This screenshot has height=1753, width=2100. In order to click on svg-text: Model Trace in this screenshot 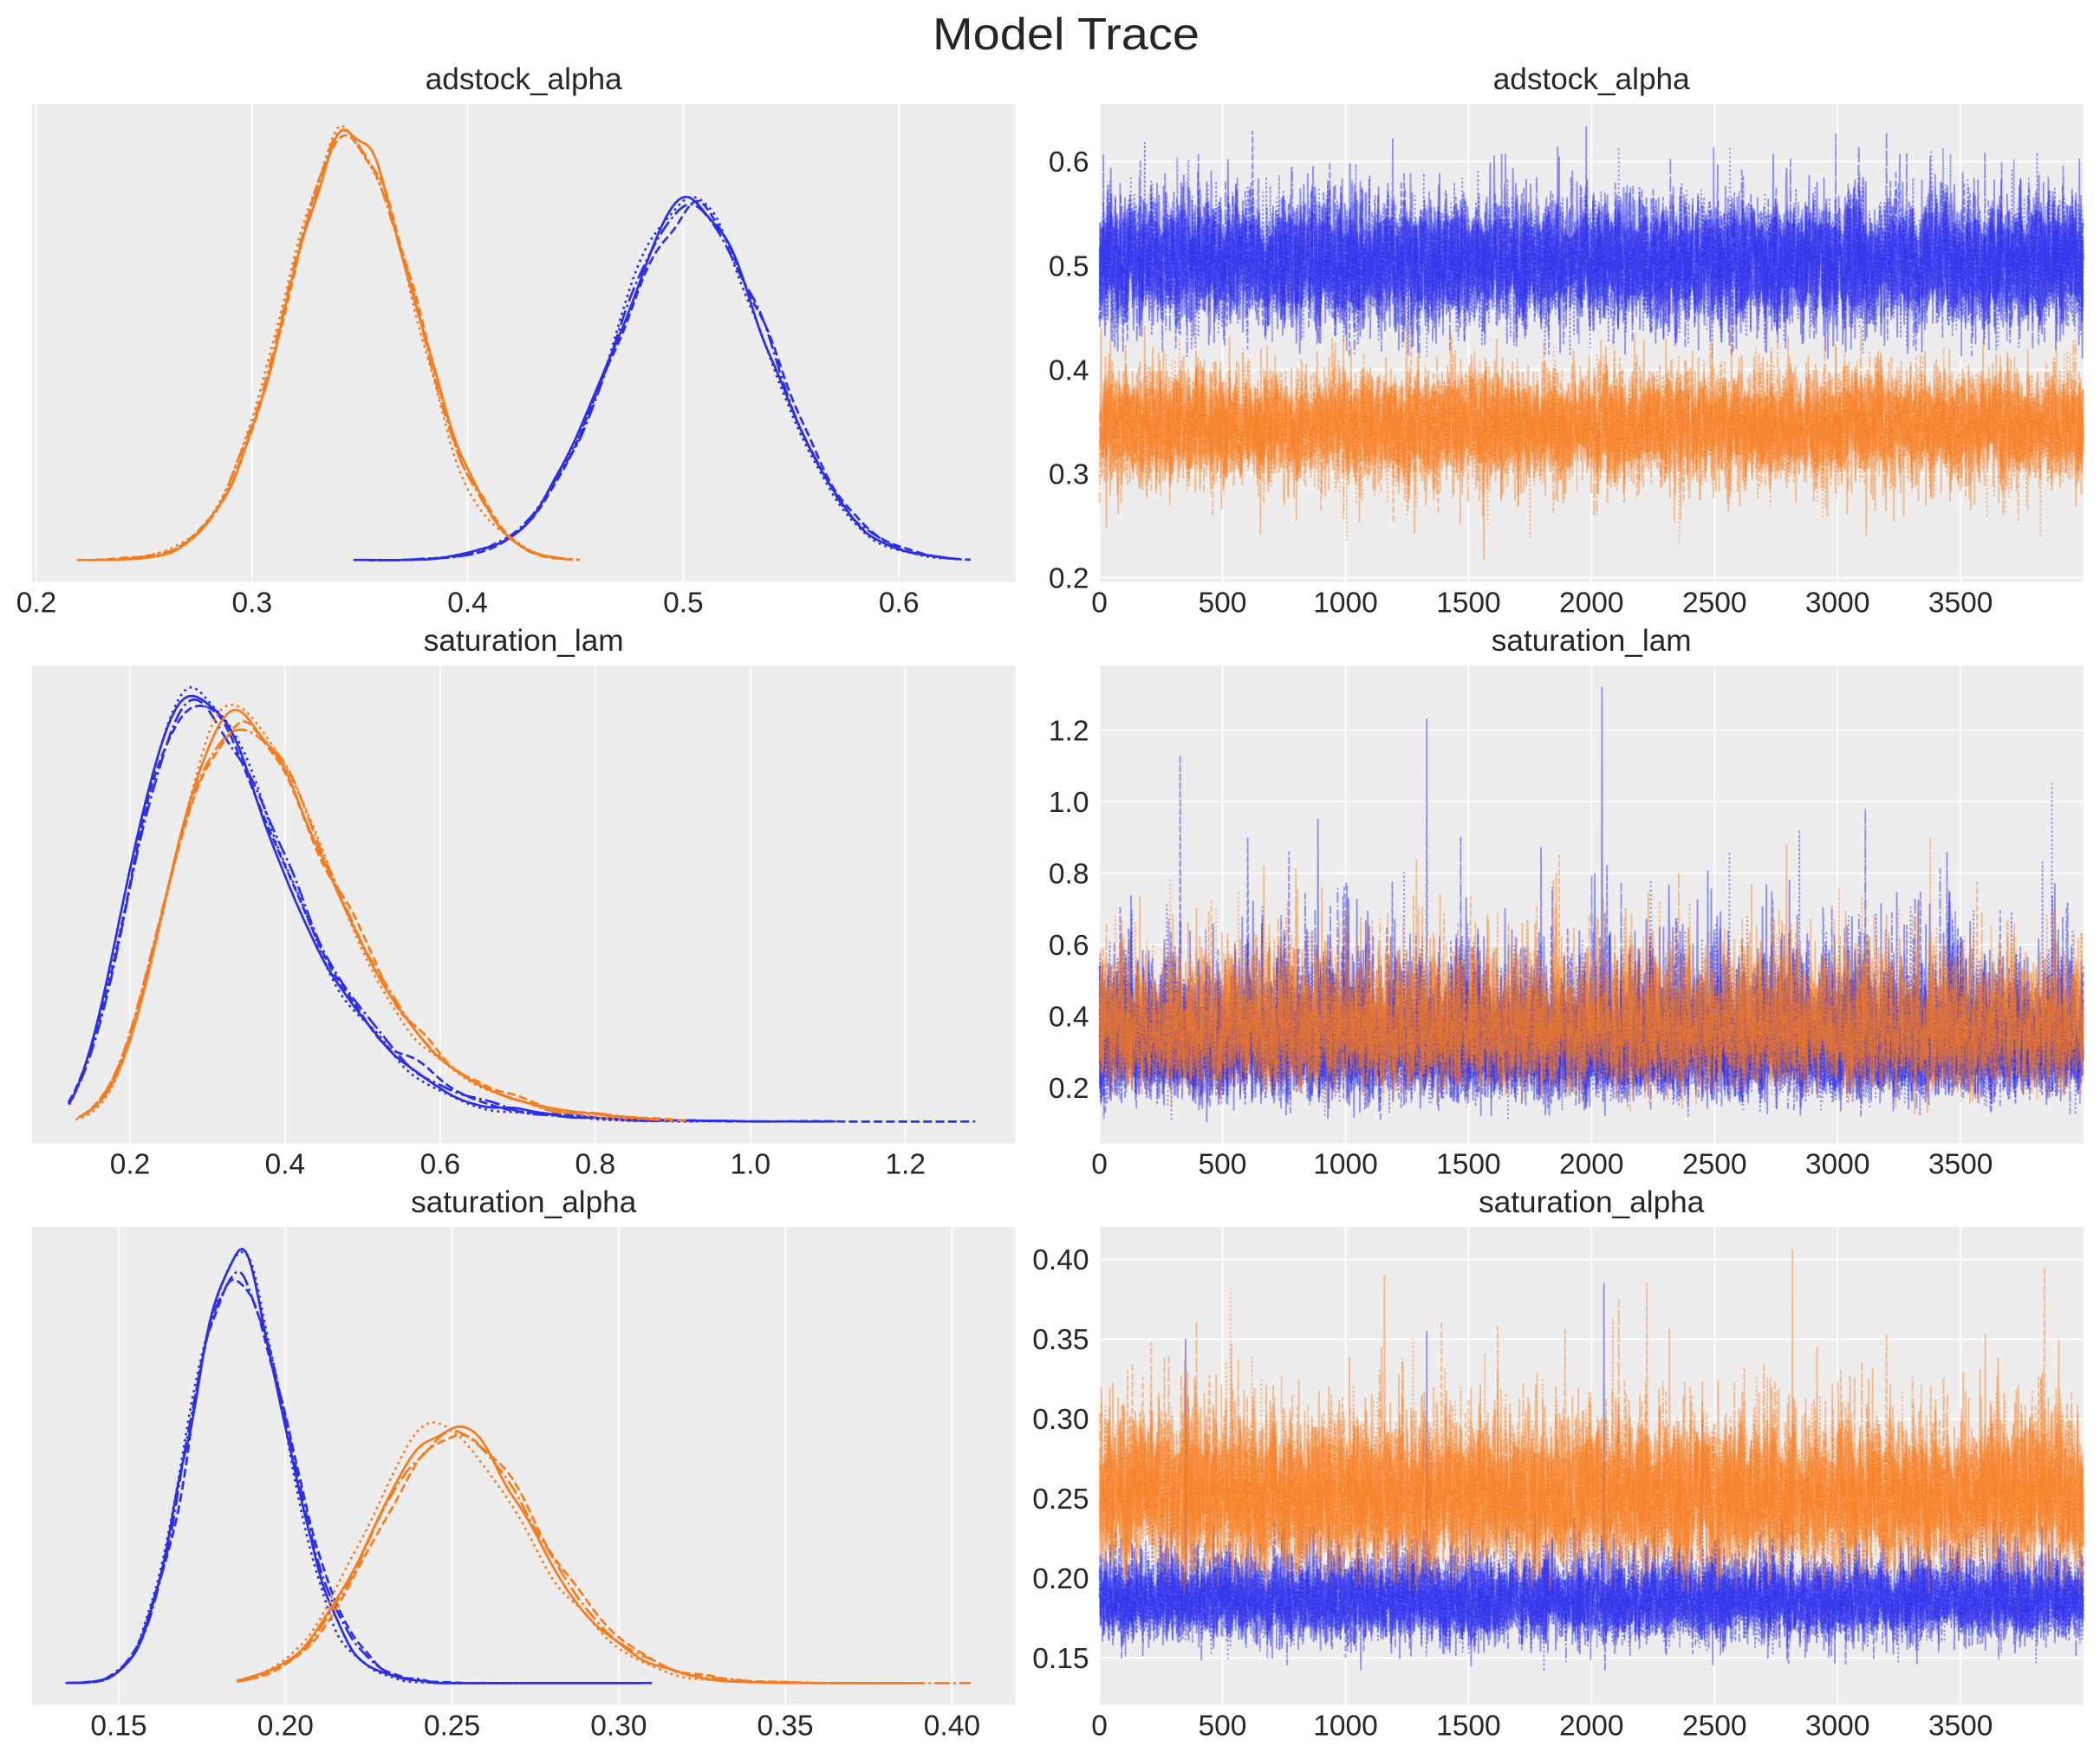, I will do `click(1066, 35)`.